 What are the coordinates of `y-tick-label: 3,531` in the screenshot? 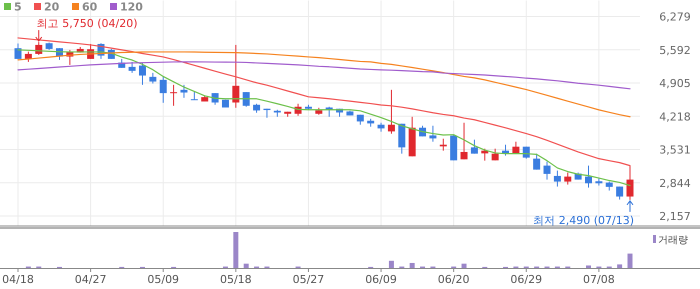 It's located at (675, 150).